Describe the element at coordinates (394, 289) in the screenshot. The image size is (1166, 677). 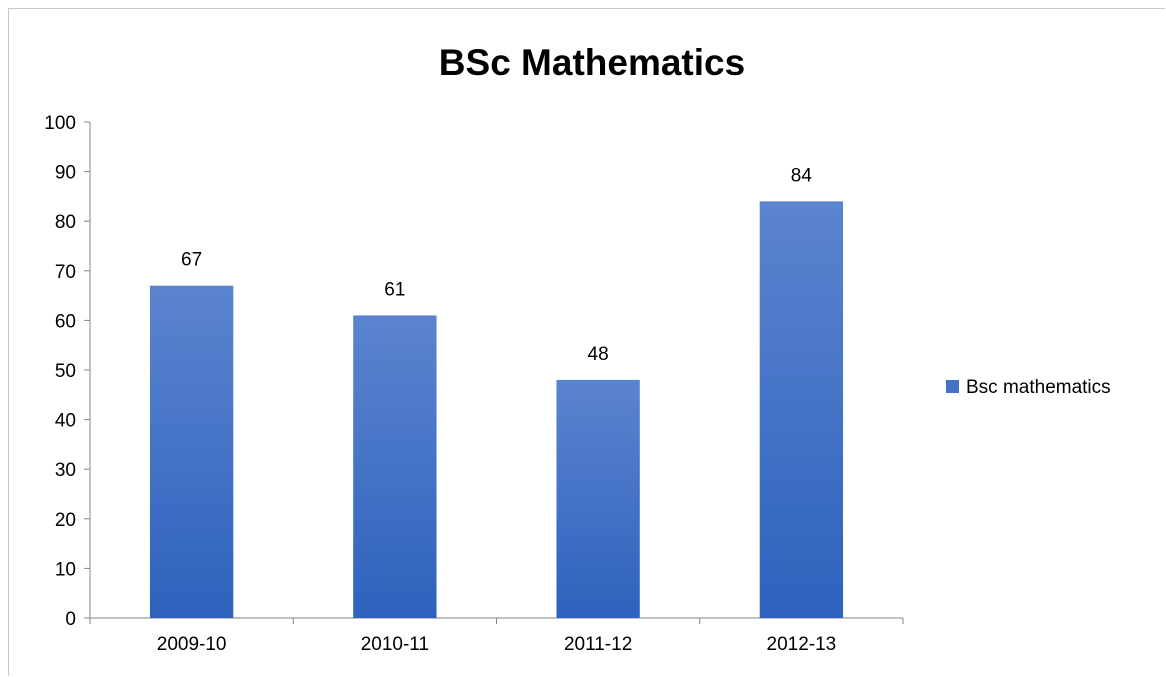
I see `data-label: 61` at that location.